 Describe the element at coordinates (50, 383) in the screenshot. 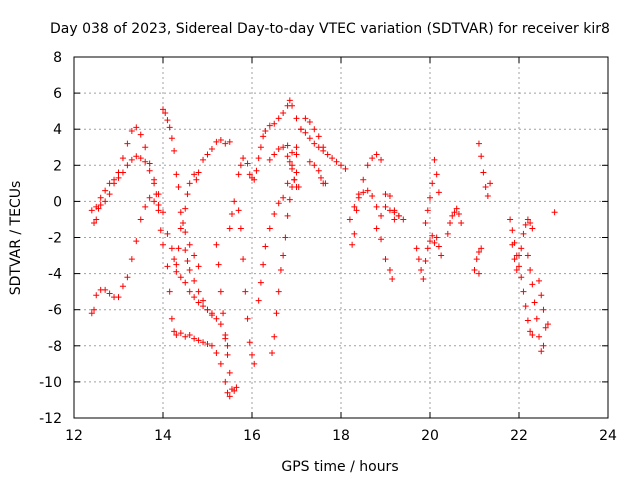

I see `y-tick-label: -10` at that location.